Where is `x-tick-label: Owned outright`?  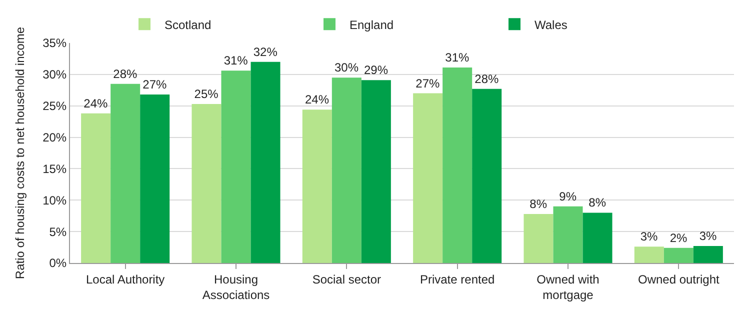 x-tick-label: Owned outright is located at coordinates (679, 279).